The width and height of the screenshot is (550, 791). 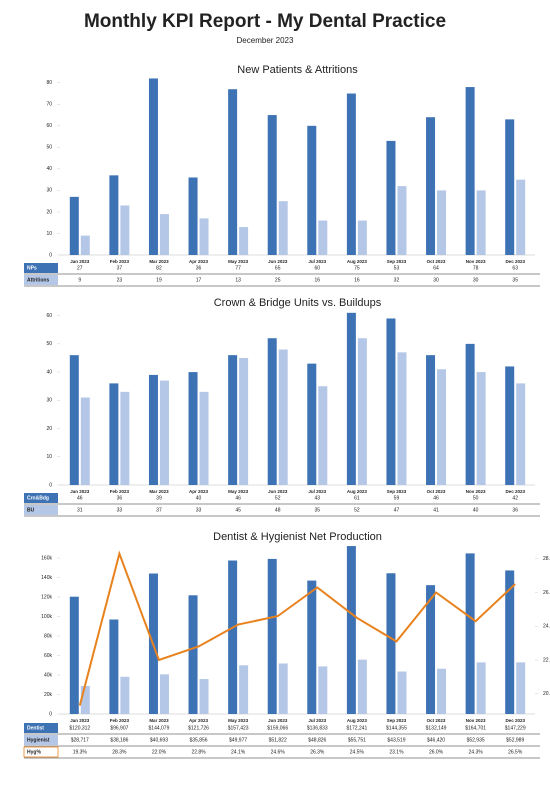 What do you see at coordinates (546, 627) in the screenshot?
I see `y2-tick-label: 24.0%` at bounding box center [546, 627].